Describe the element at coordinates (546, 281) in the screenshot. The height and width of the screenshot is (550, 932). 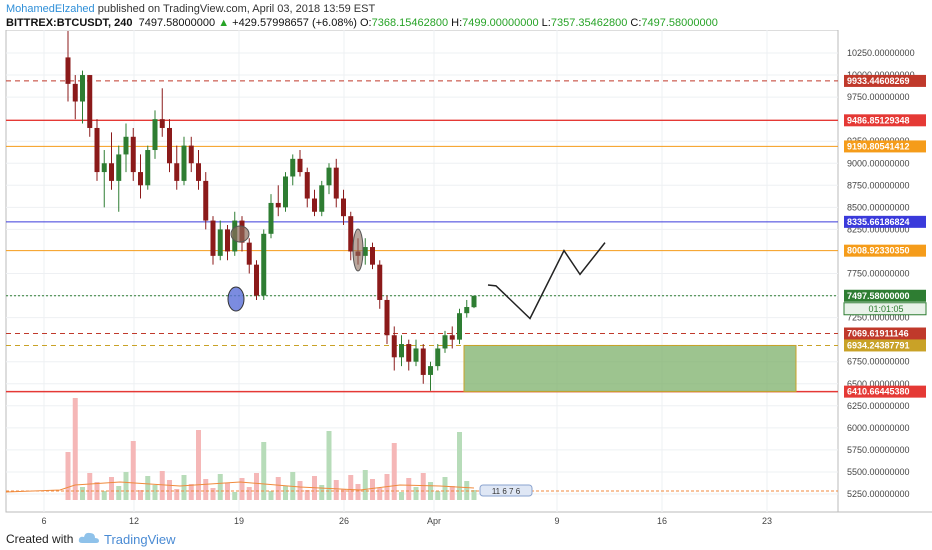
I see `projection-path` at that location.